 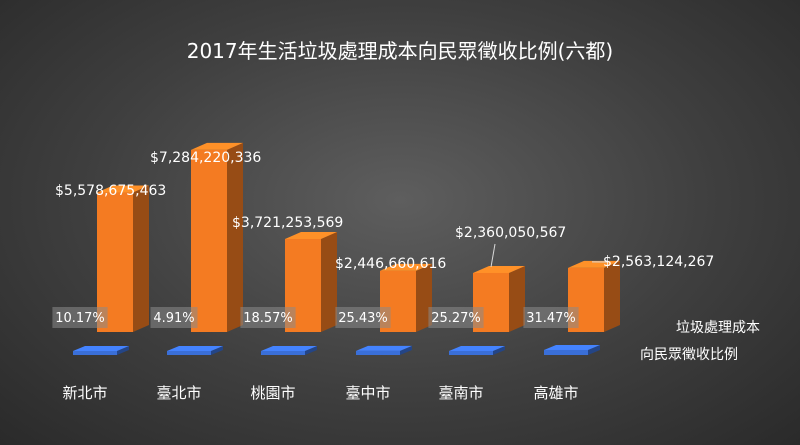 What do you see at coordinates (510, 233) in the screenshot?
I see `cost-label-4: $2,360,050,567` at bounding box center [510, 233].